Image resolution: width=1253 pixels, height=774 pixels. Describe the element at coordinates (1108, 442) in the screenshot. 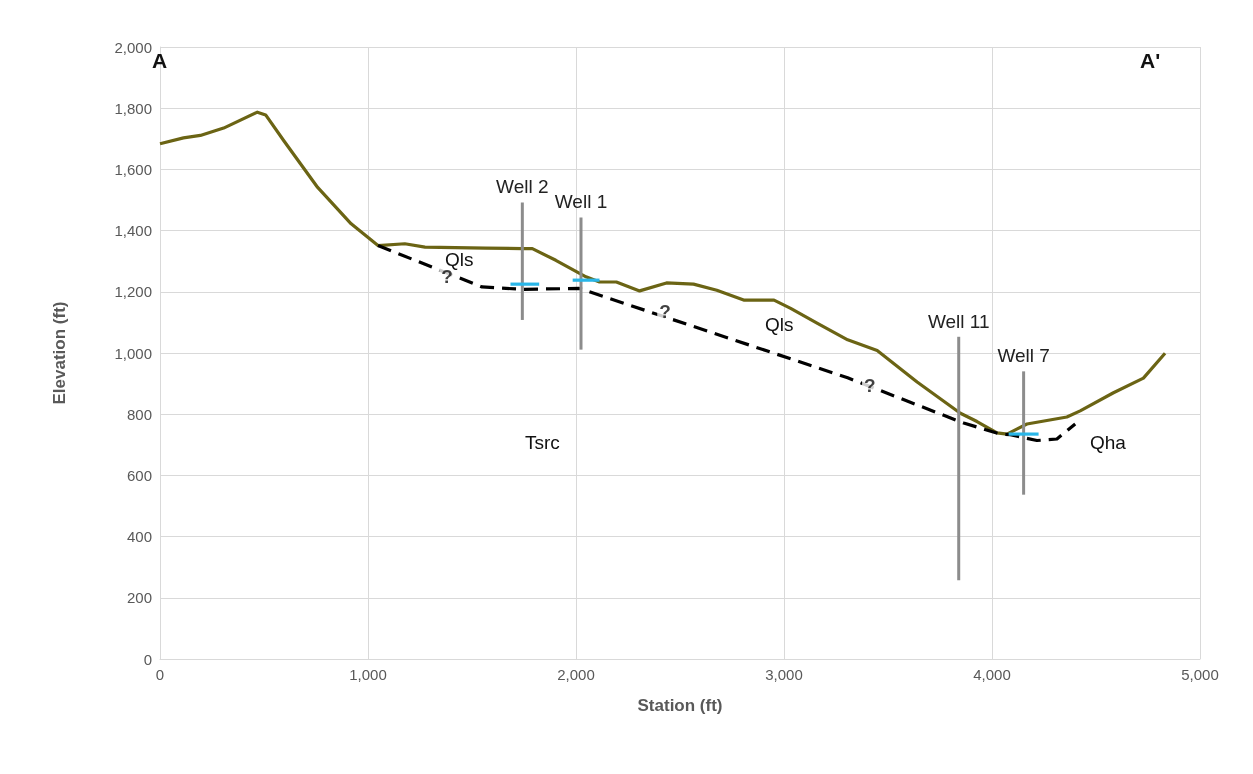

I see `annotation: Qha` at that location.